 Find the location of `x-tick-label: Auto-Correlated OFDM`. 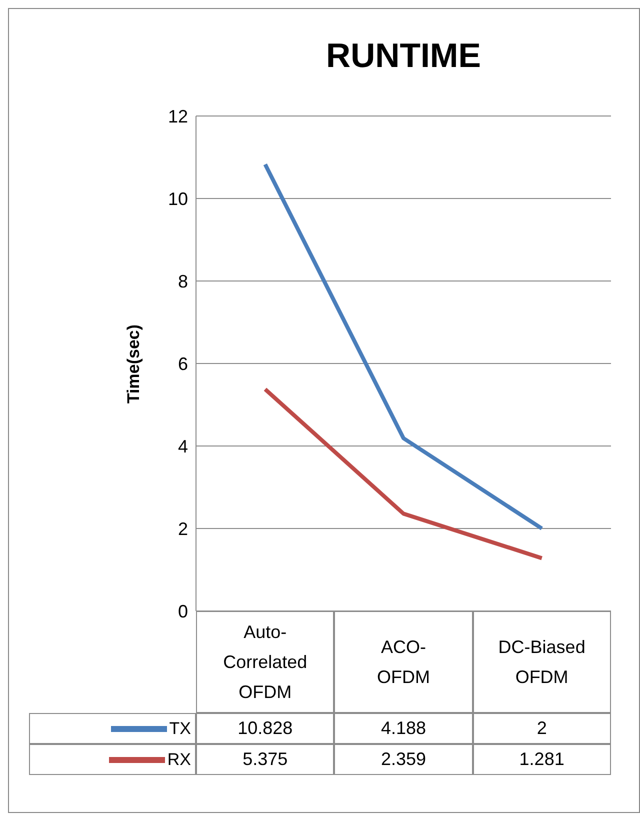

x-tick-label: Auto-Correlated OFDM is located at coordinates (265, 662).